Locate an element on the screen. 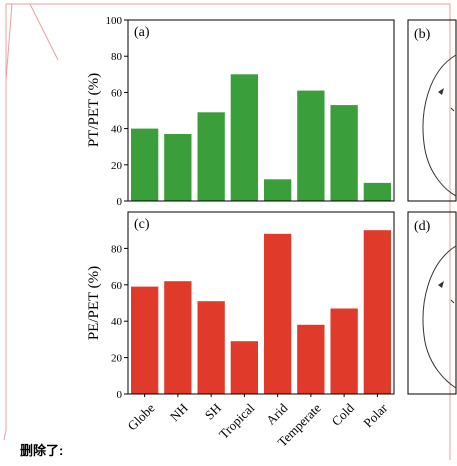  bar-pe-pet-globe is located at coordinates (145, 340).